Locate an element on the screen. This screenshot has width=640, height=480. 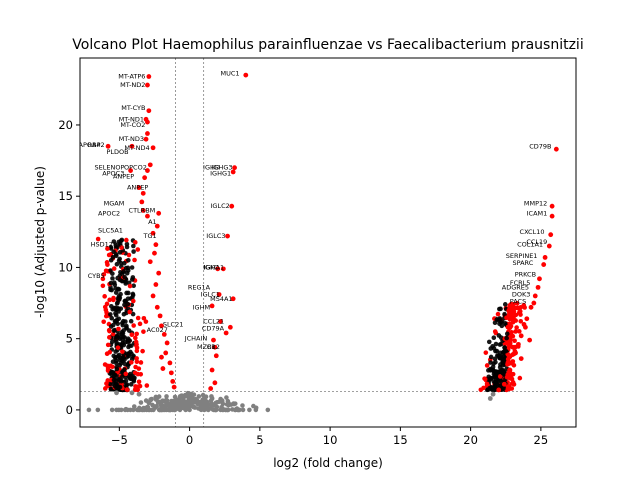
gene-annotation: CD79A is located at coordinates (213, 329).